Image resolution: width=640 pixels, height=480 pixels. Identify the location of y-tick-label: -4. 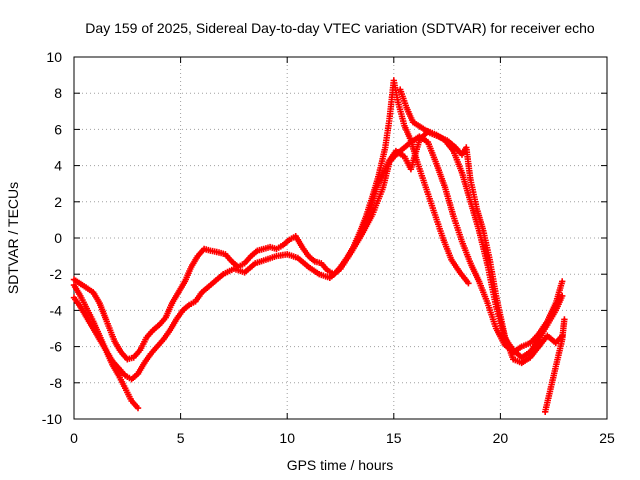
(56, 310).